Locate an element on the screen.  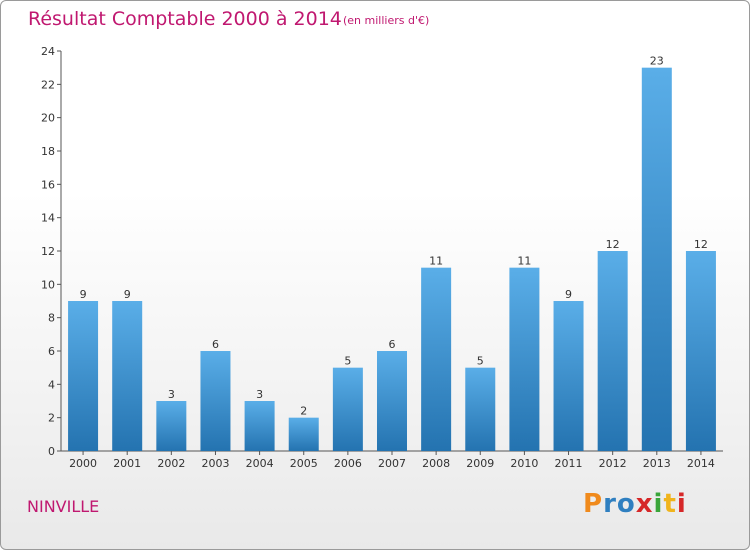
y-tick-label: 10 is located at coordinates (48, 284).